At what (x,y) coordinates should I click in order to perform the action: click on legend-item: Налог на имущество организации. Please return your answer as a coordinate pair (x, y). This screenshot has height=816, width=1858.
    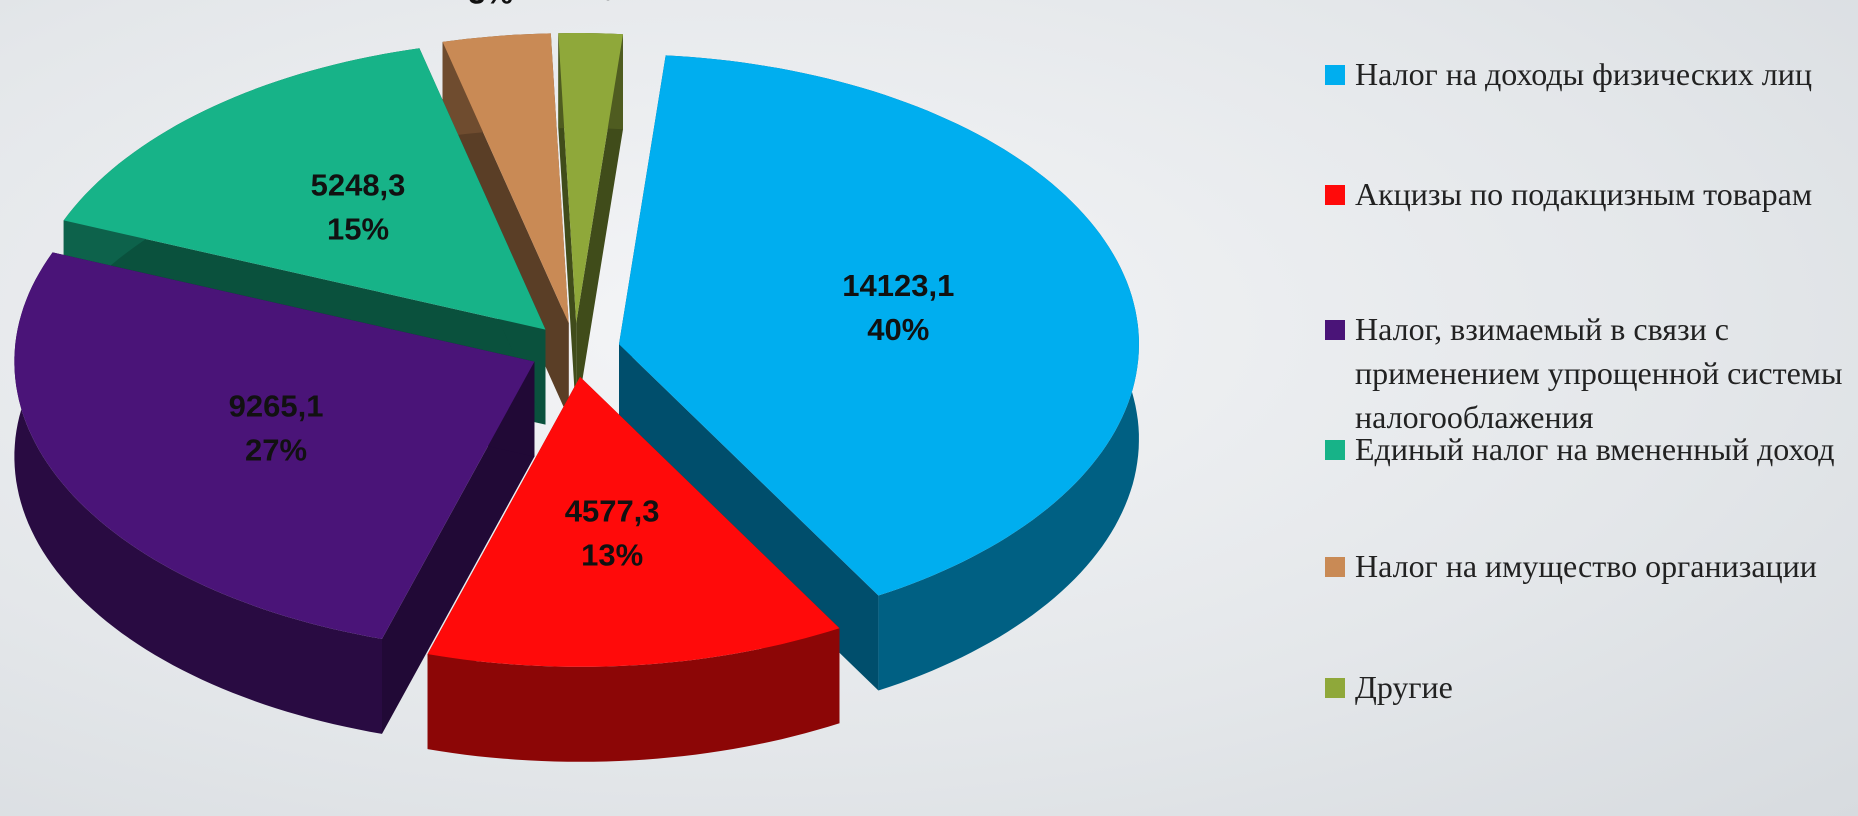
    Looking at the image, I should click on (1590, 566).